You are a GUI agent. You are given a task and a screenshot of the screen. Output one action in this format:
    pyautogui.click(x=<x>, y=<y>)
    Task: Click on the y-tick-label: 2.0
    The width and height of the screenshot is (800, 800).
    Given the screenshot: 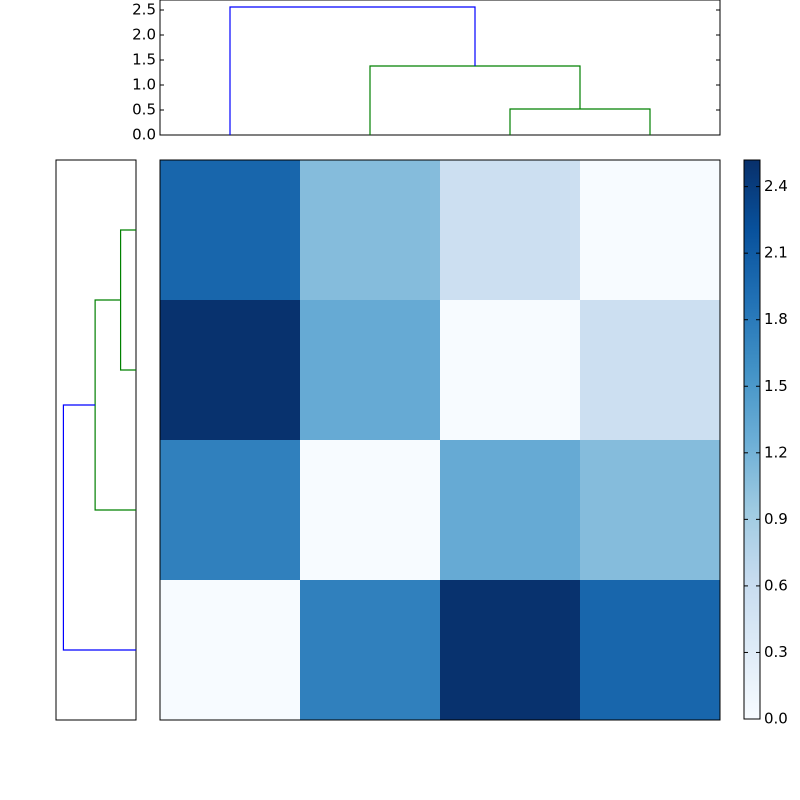 What is the action you would take?
    pyautogui.click(x=144, y=35)
    